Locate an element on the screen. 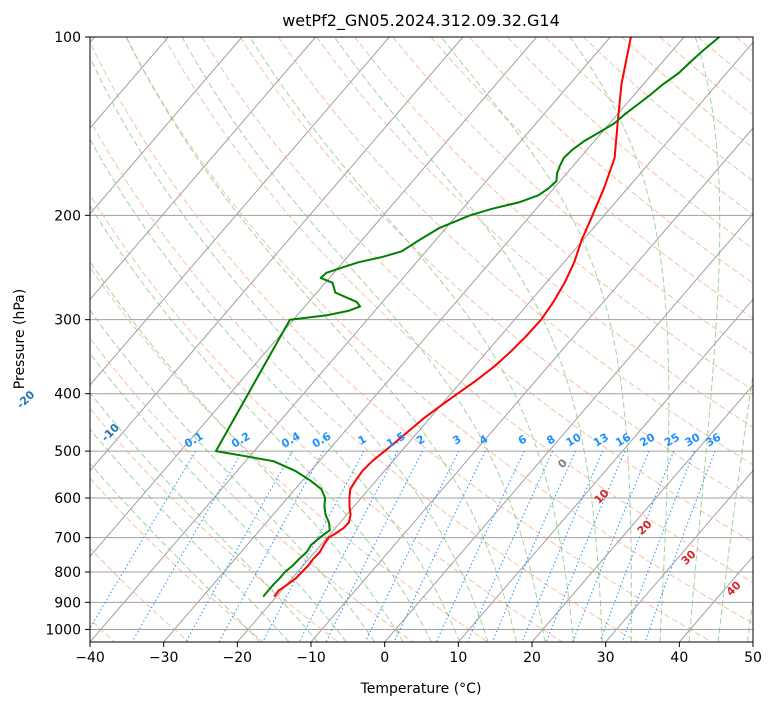 The image size is (775, 708). y-axis-label: Pressure (hPa) is located at coordinates (20, 339).